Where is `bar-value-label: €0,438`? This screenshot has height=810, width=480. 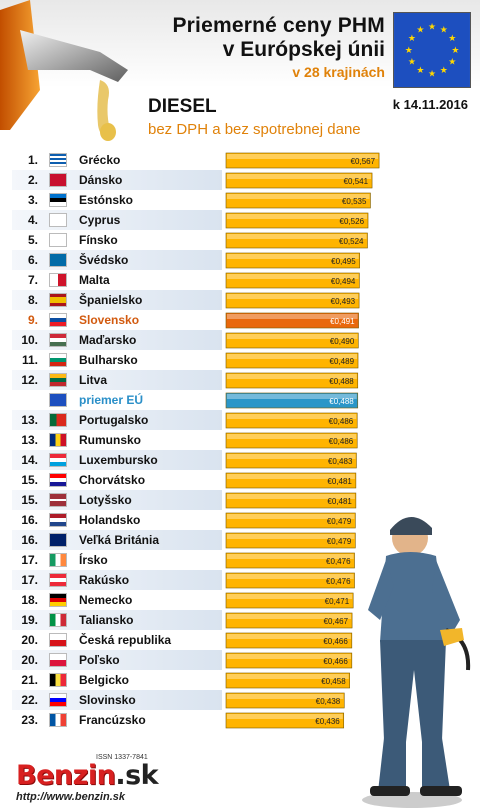
bar-value-label: €0,438 is located at coordinates (328, 701).